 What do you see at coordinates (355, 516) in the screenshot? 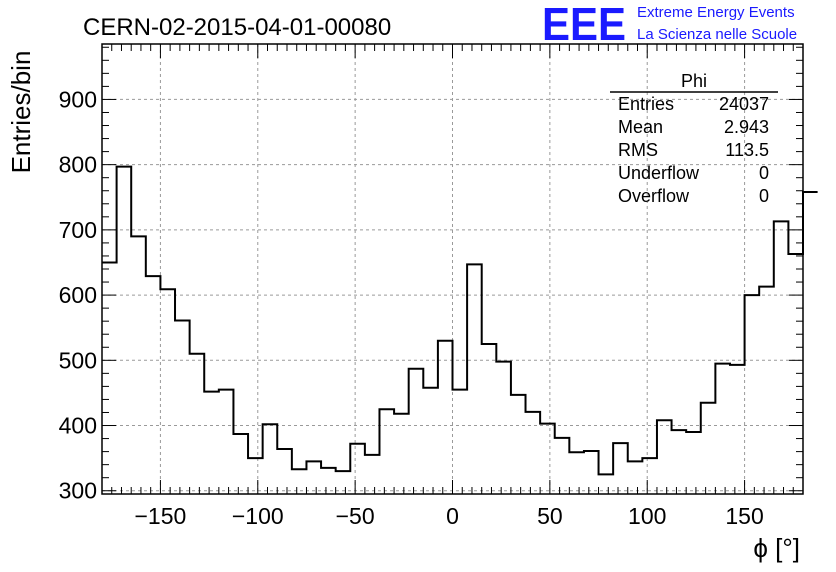
I see `x-tick-label: −50` at bounding box center [355, 516].